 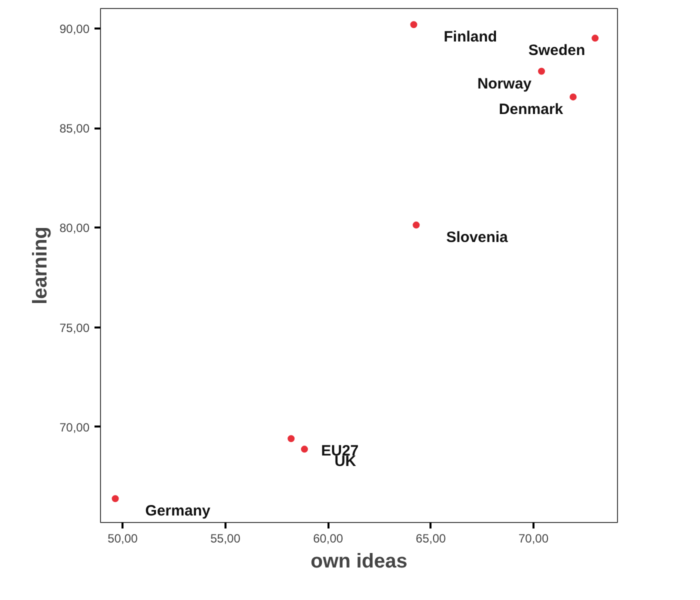 I want to click on y-tick-label: 75,00, so click(x=74, y=327).